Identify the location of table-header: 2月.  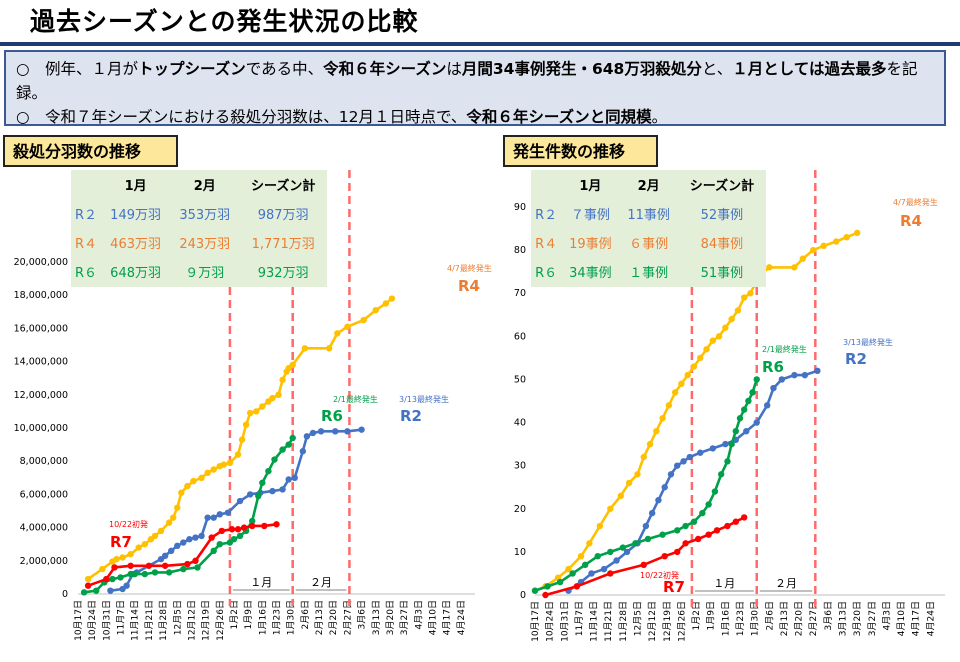
(204, 186).